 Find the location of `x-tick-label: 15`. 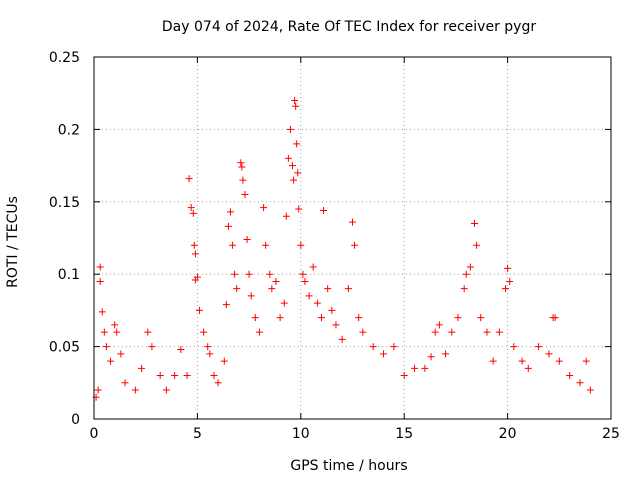

x-tick-label: 15 is located at coordinates (404, 434).